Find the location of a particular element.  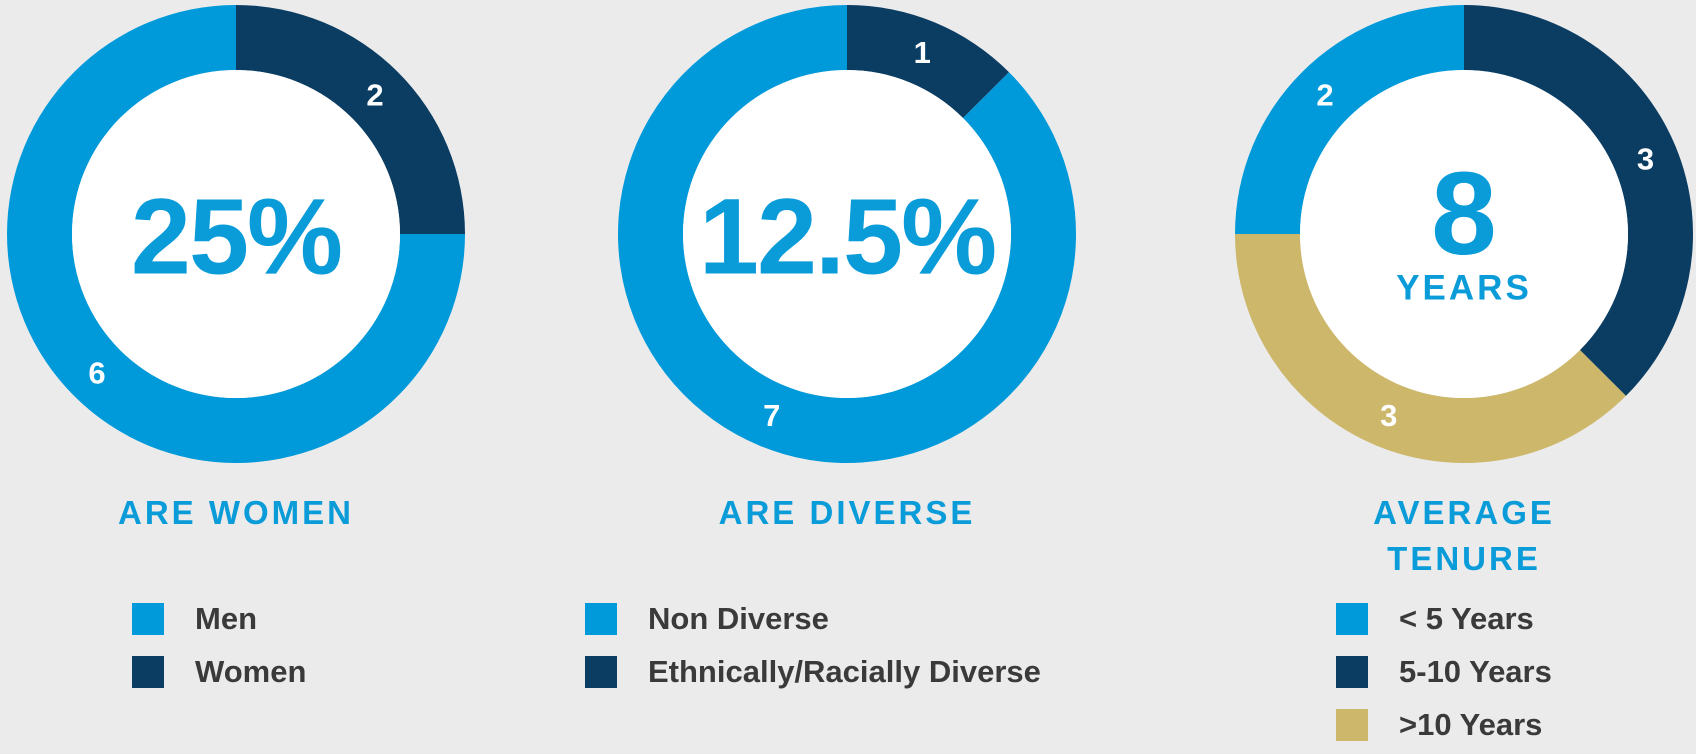

center-value: 25% is located at coordinates (236, 236).